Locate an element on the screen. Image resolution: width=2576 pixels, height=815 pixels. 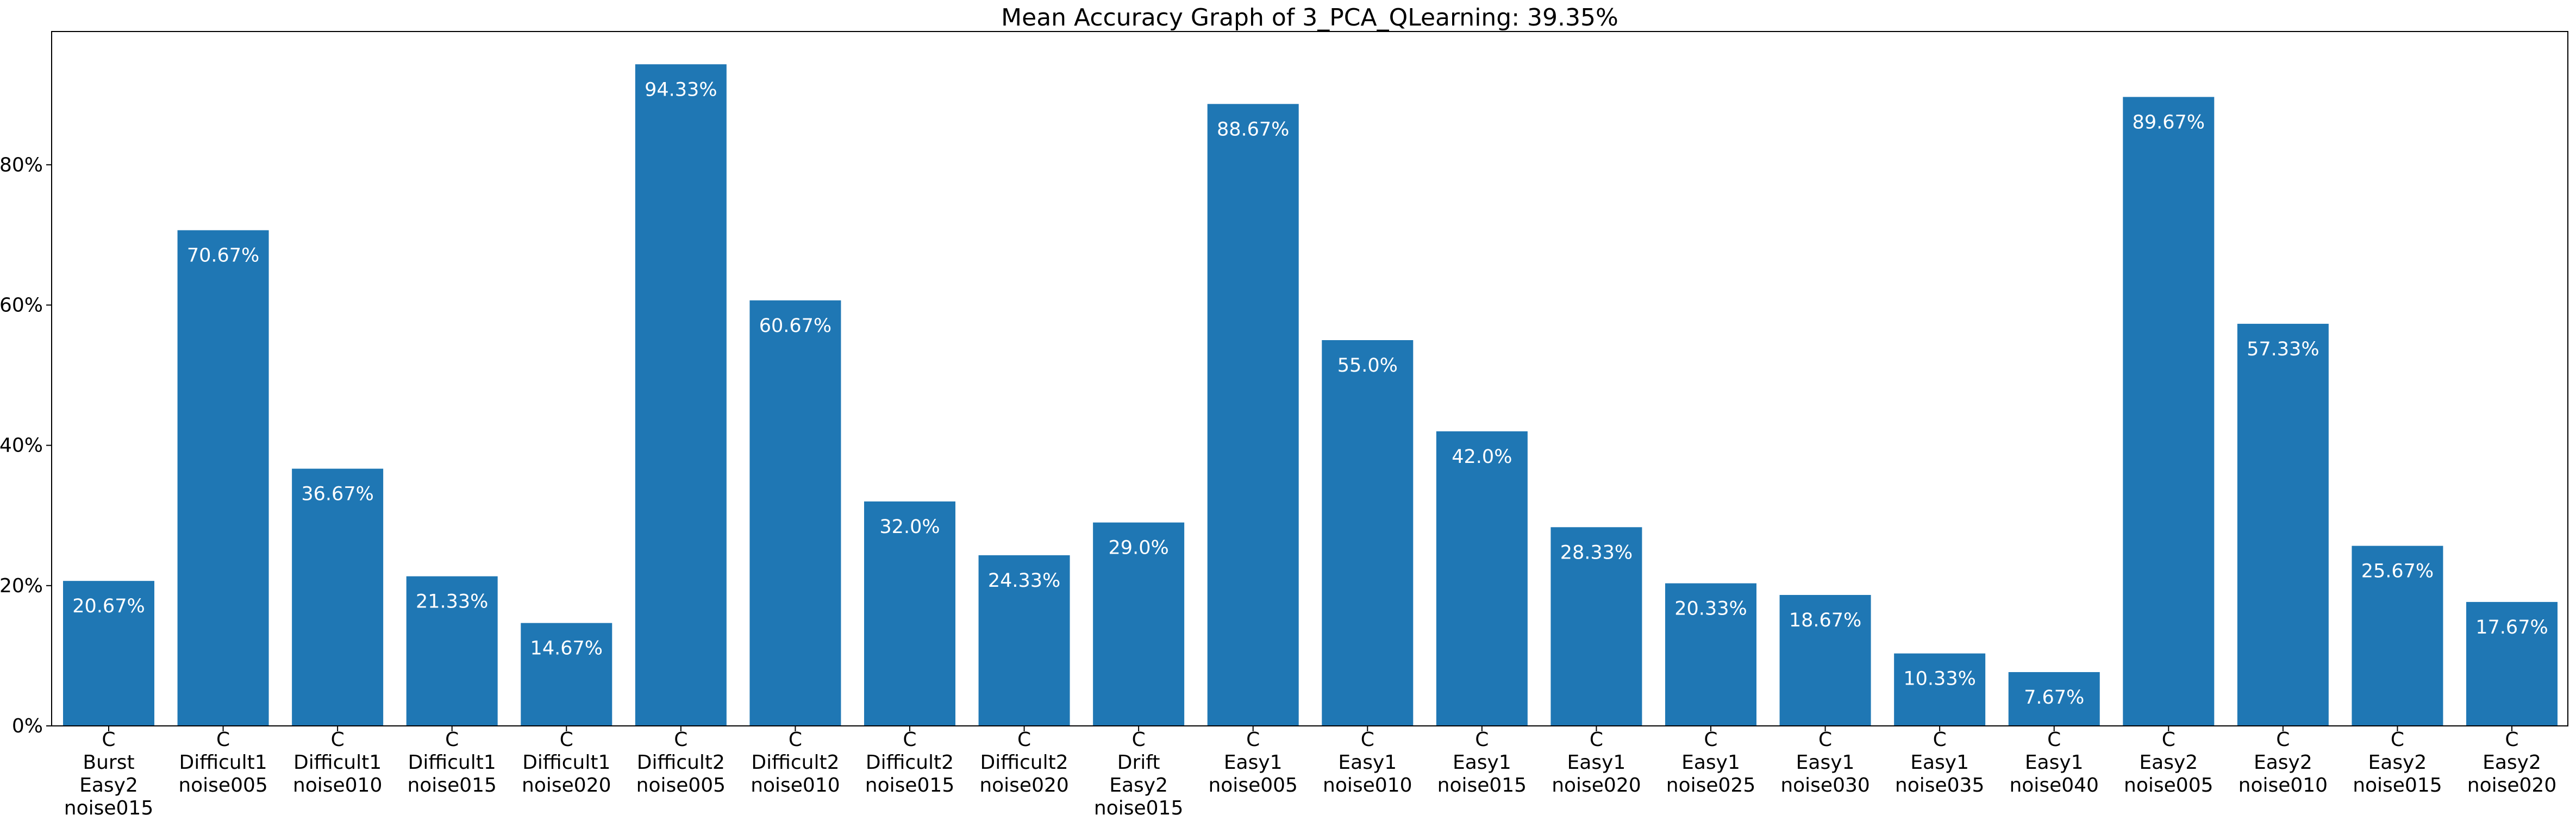
x-tick-label-line: noise025 is located at coordinates (1711, 786).